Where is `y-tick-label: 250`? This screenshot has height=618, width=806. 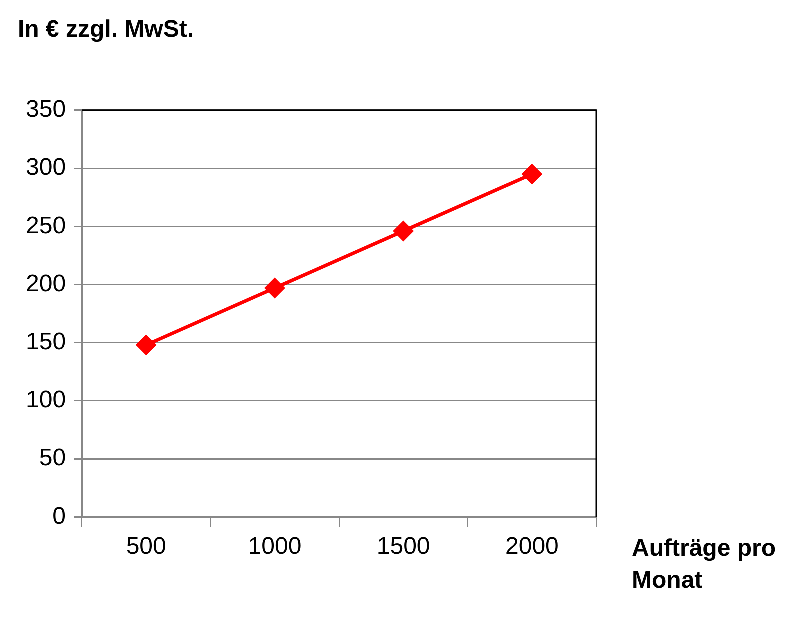 y-tick-label: 250 is located at coordinates (46, 226).